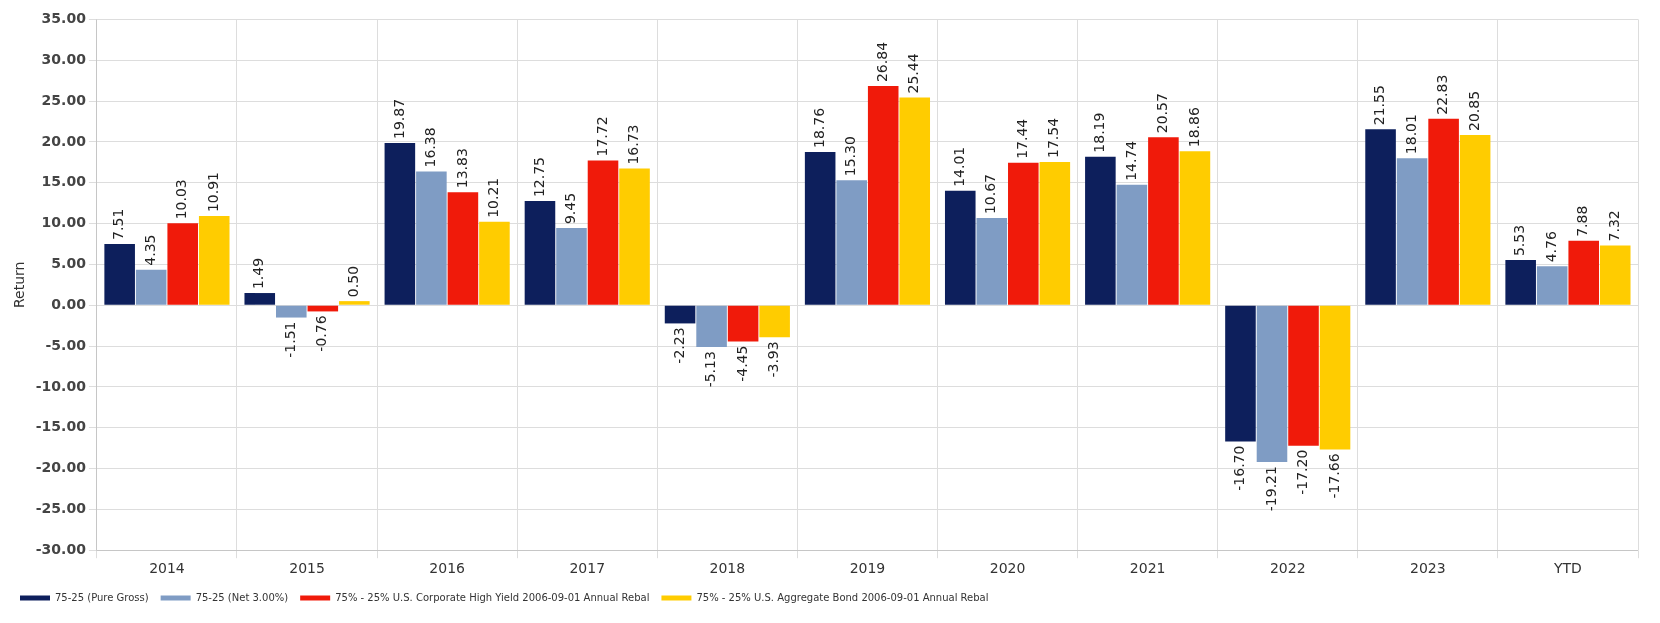 This screenshot has height=623, width=1660. I want to click on y-tick-label: 10.00, so click(64, 222).